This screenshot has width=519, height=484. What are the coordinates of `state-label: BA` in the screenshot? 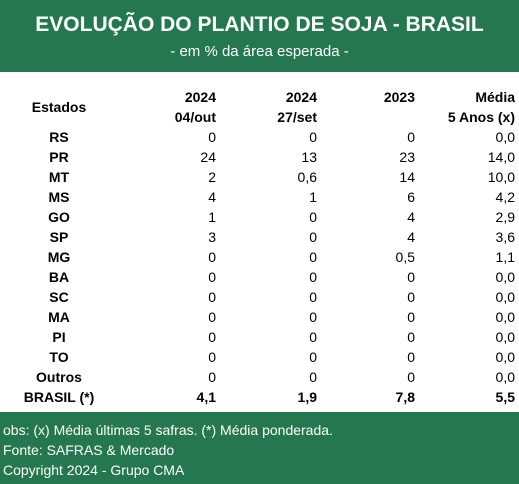 It's located at (59, 277).